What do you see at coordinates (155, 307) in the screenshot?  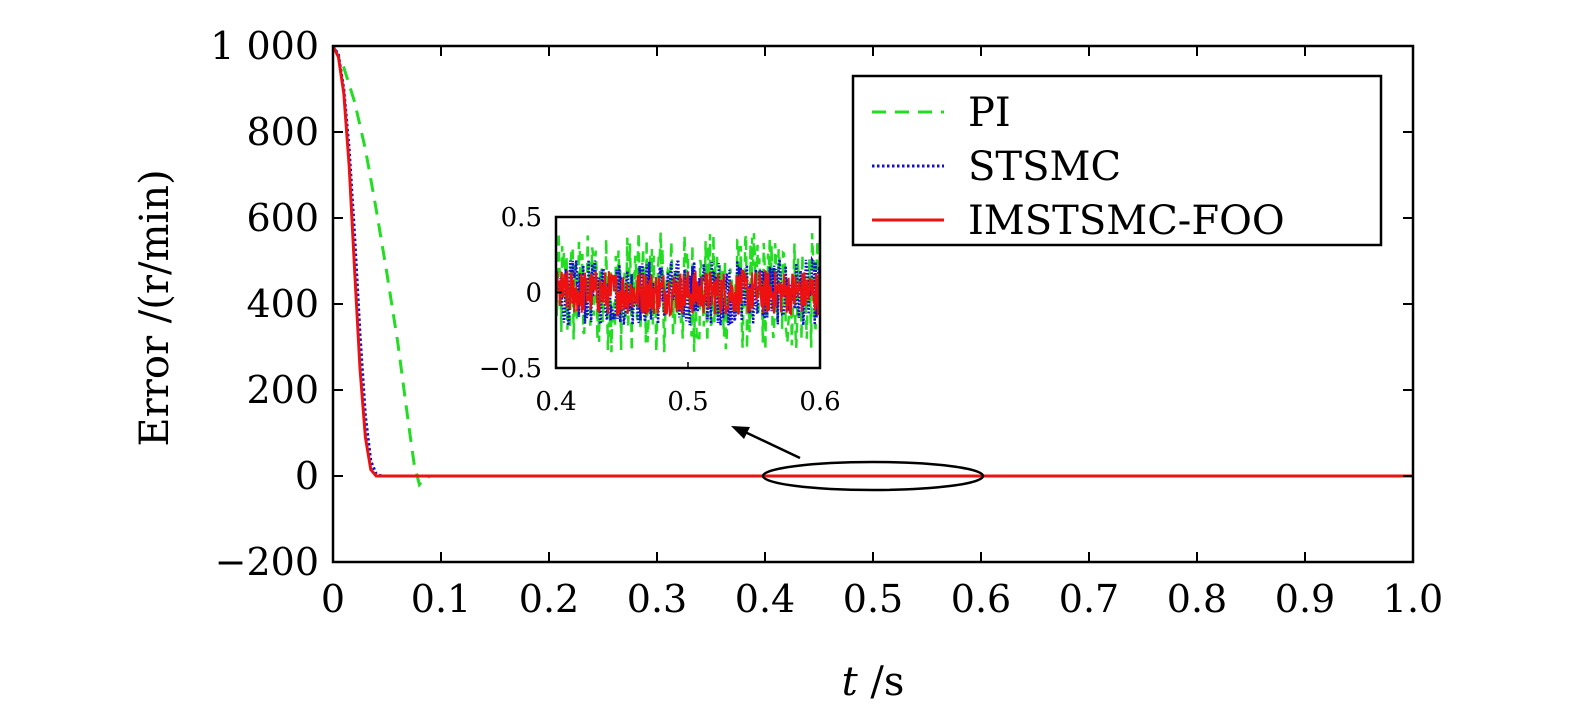 I see `y-axis-label: Error /(r/min)` at bounding box center [155, 307].